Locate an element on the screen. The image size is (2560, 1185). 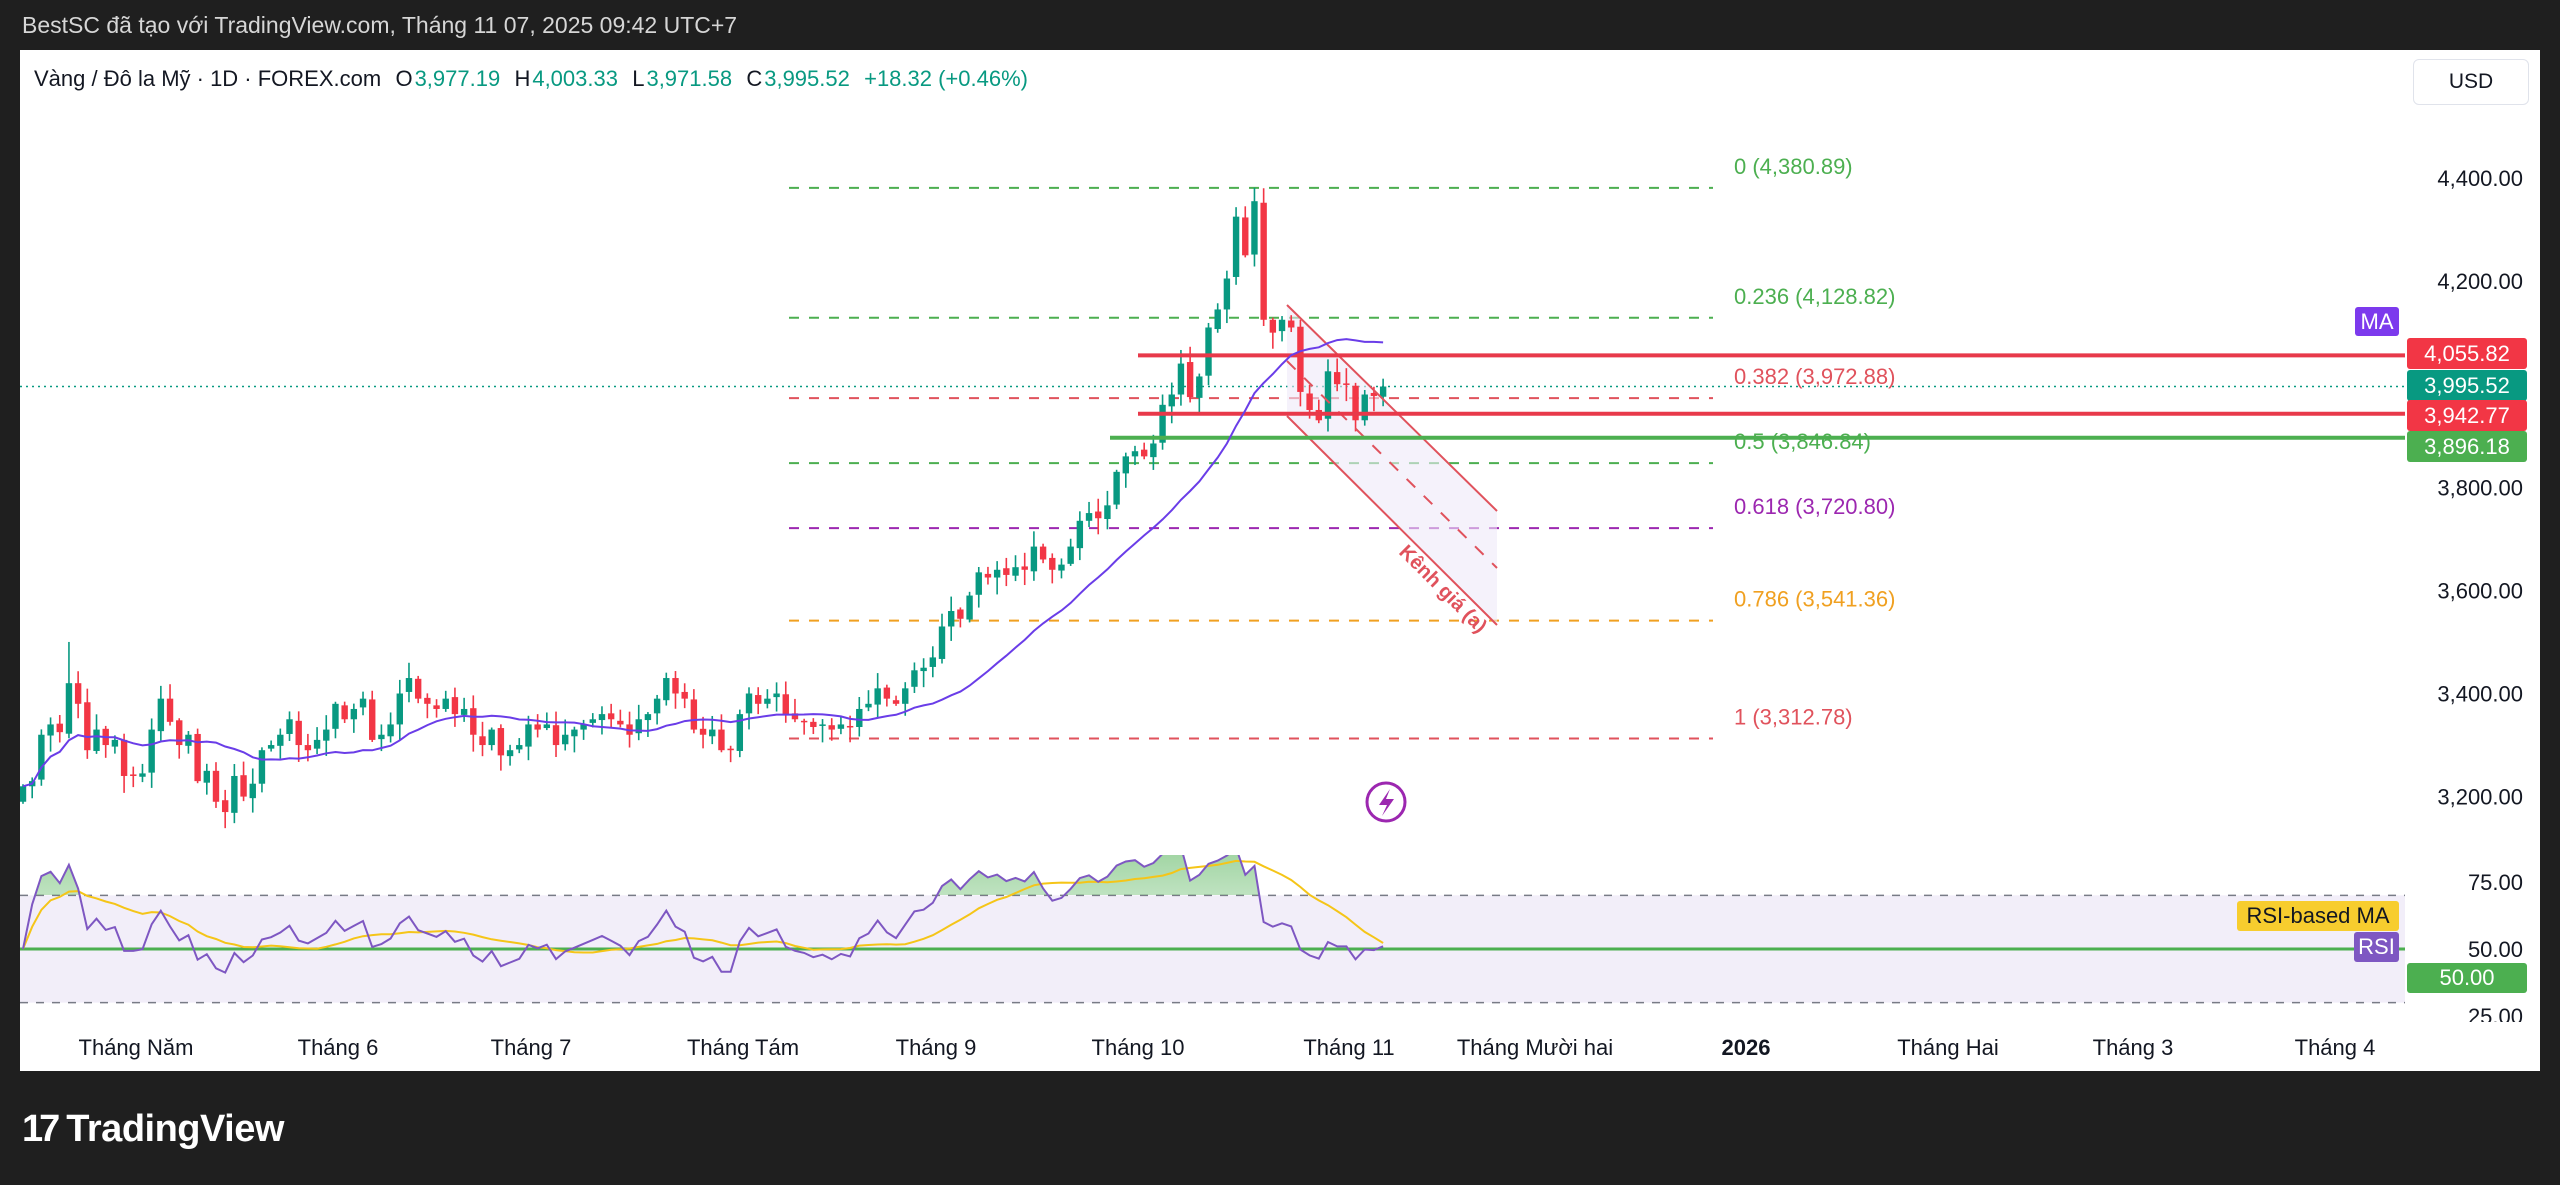
time-axis-label: Tháng 3 is located at coordinates (2133, 1047).